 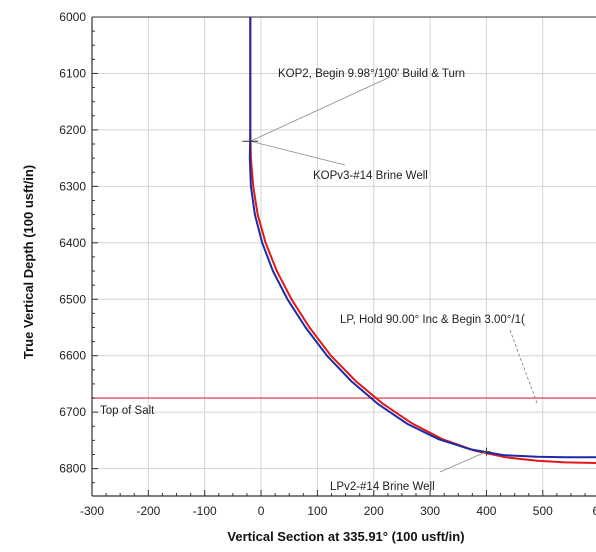 What do you see at coordinates (72, 412) in the screenshot?
I see `y-tick-label: 6700` at bounding box center [72, 412].